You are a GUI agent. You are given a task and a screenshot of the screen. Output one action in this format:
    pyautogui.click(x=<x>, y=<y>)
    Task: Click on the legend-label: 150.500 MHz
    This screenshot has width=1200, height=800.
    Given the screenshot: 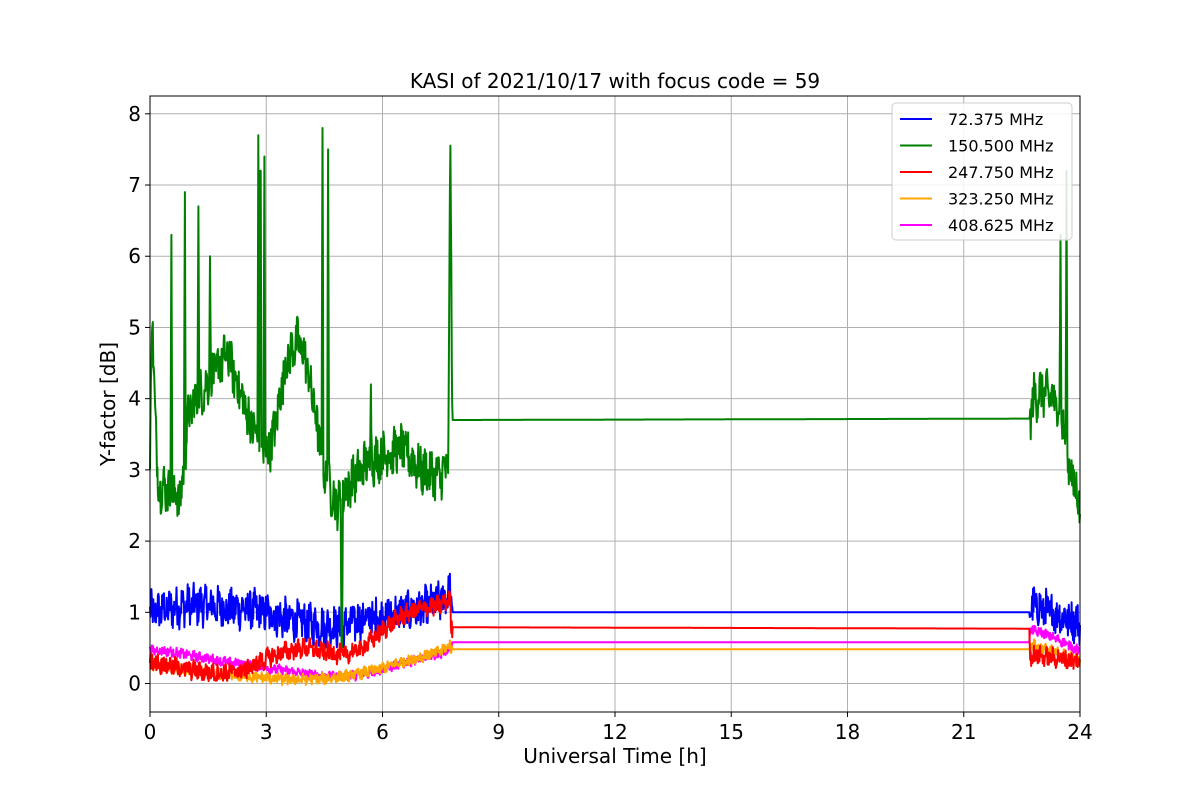 What is the action you would take?
    pyautogui.click(x=1000, y=146)
    